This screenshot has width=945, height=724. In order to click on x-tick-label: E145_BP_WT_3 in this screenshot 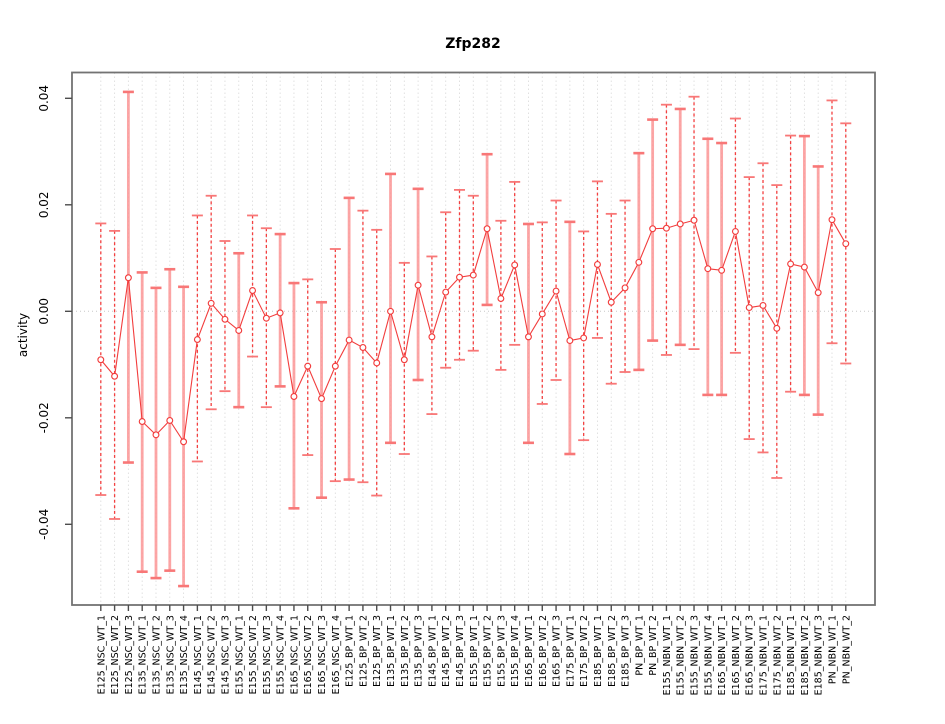, I will do `click(460, 651)`.